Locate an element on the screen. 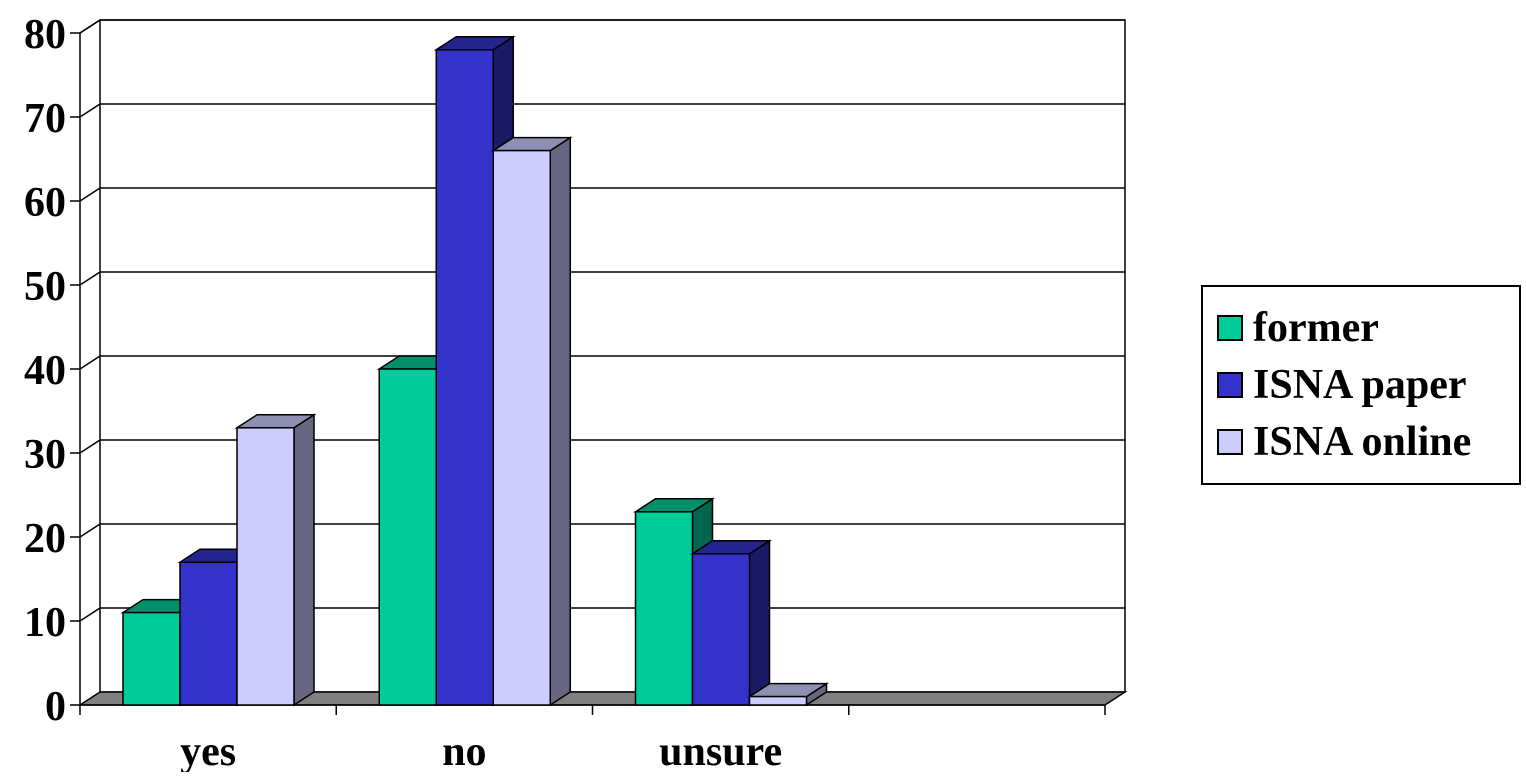 The width and height of the screenshot is (1526, 777). y-tick-label: 40 is located at coordinates (45, 371).